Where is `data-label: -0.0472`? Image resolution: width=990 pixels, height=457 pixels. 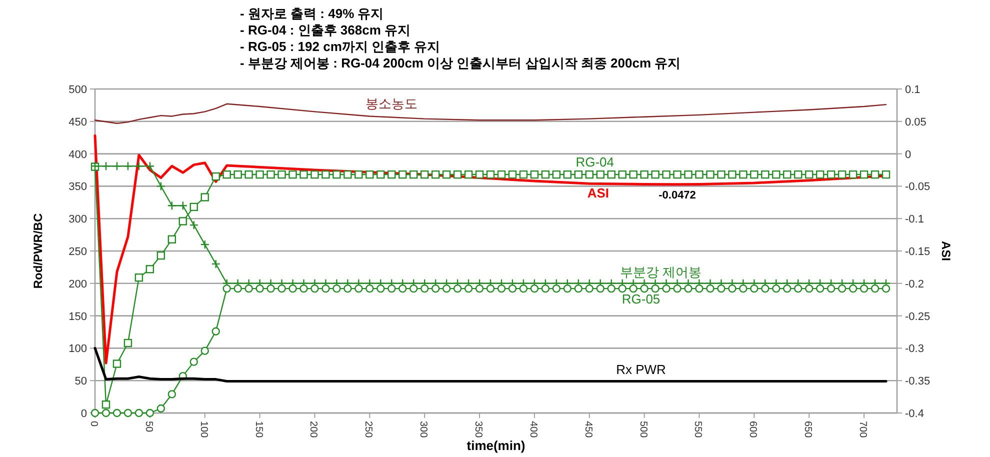 data-label: -0.0472 is located at coordinates (677, 195).